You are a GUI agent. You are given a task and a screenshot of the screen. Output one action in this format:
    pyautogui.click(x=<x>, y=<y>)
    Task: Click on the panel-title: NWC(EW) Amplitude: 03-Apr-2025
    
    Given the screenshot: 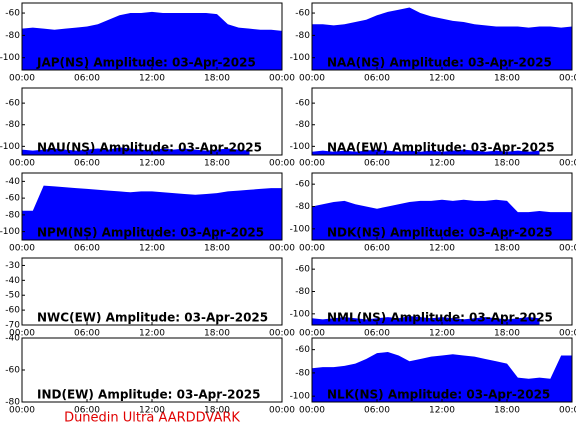 What is the action you would take?
    pyautogui.click(x=152, y=318)
    